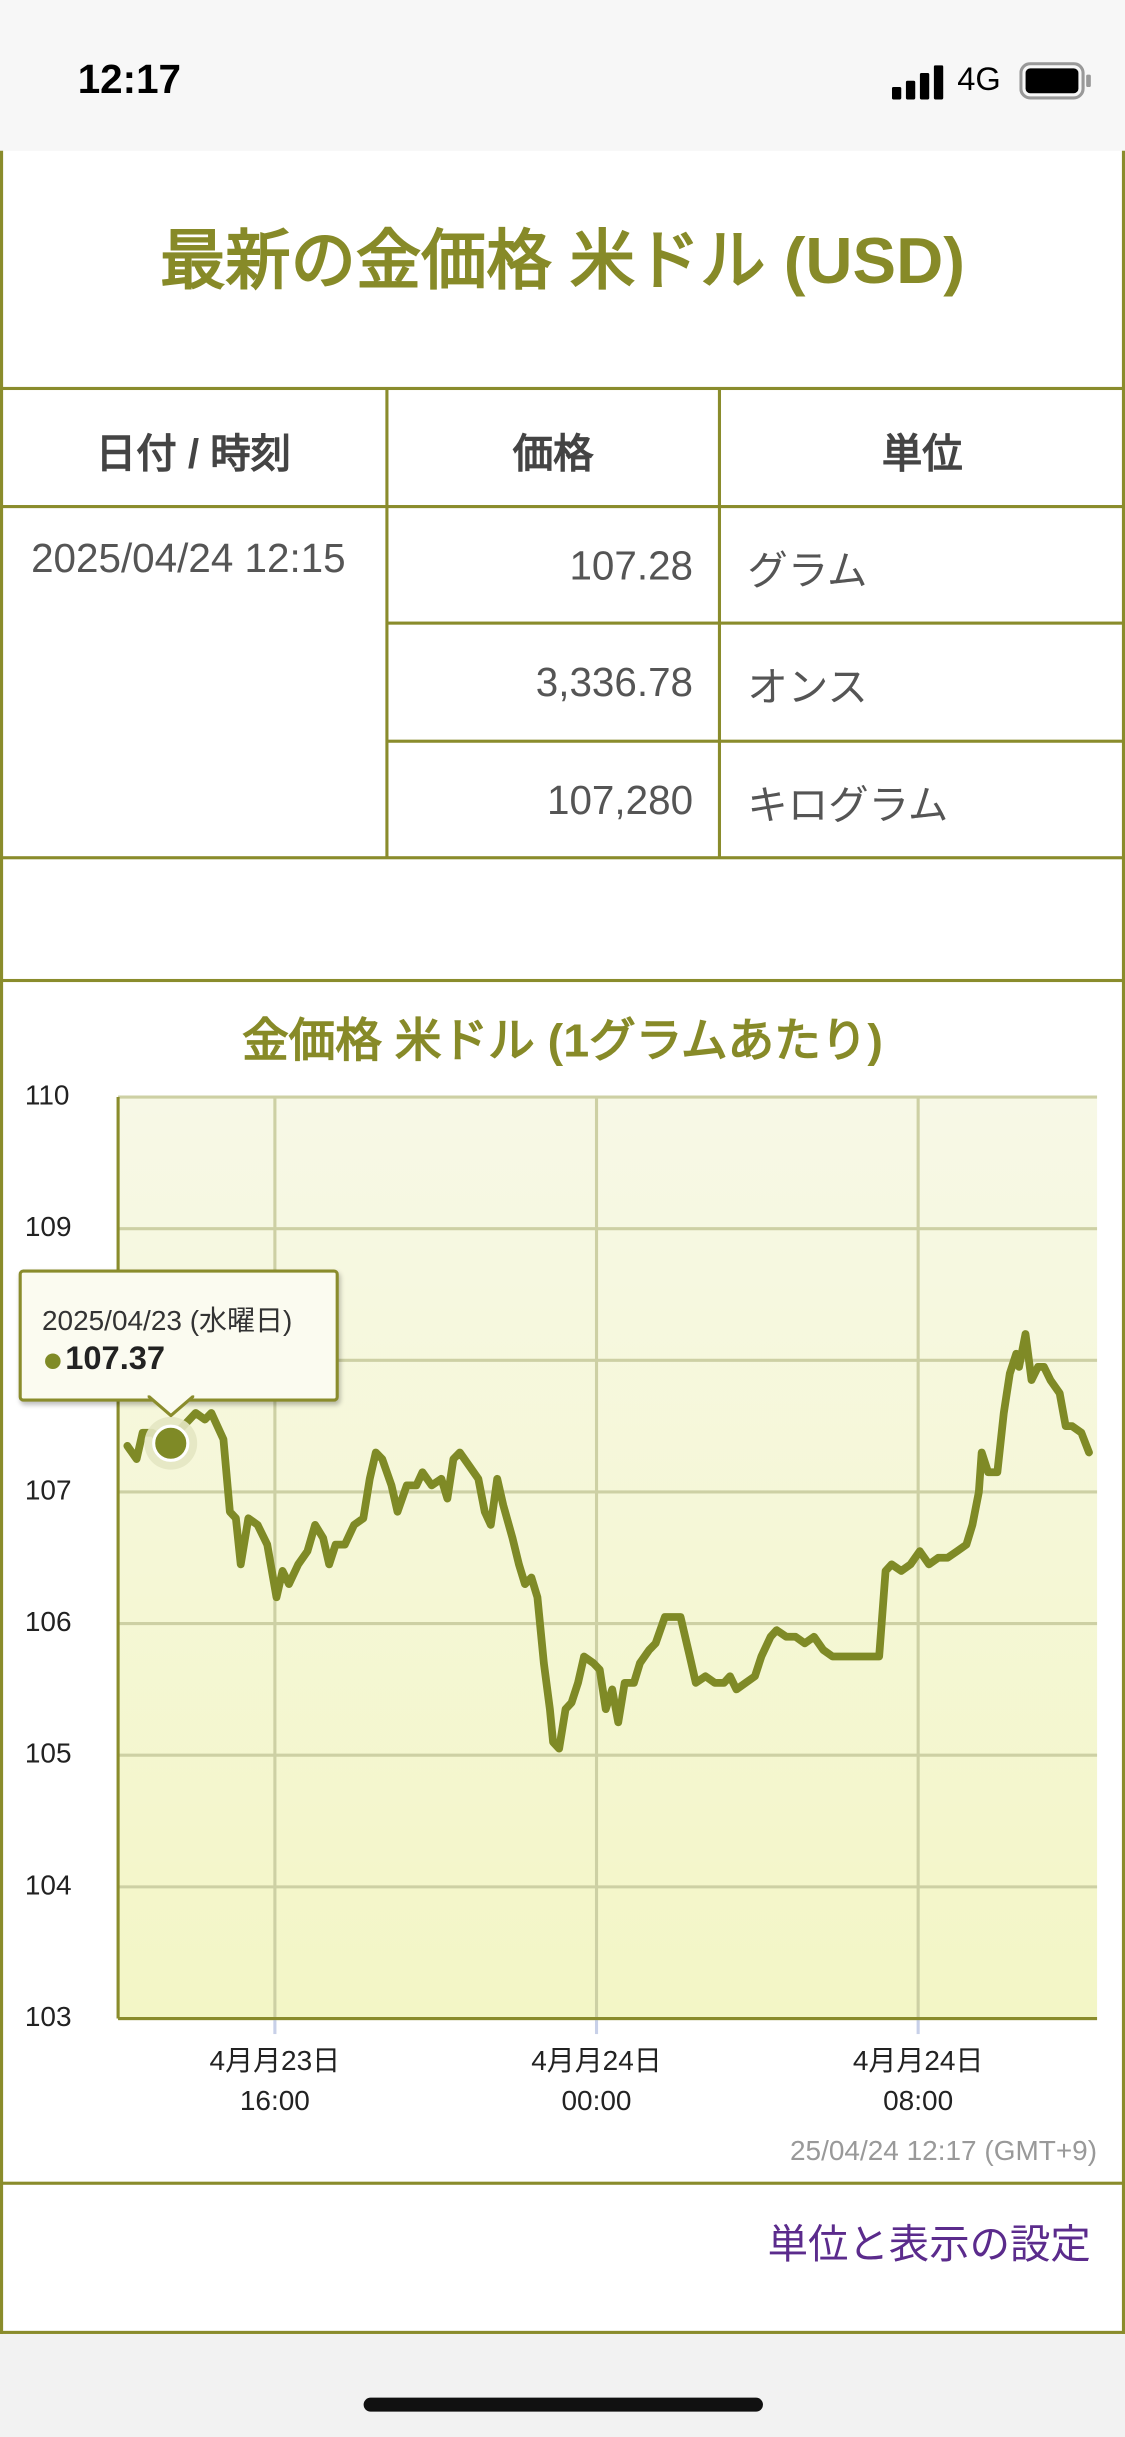 The image size is (1125, 2437). What do you see at coordinates (48, 1226) in the screenshot?
I see `y-tick-label: 109` at bounding box center [48, 1226].